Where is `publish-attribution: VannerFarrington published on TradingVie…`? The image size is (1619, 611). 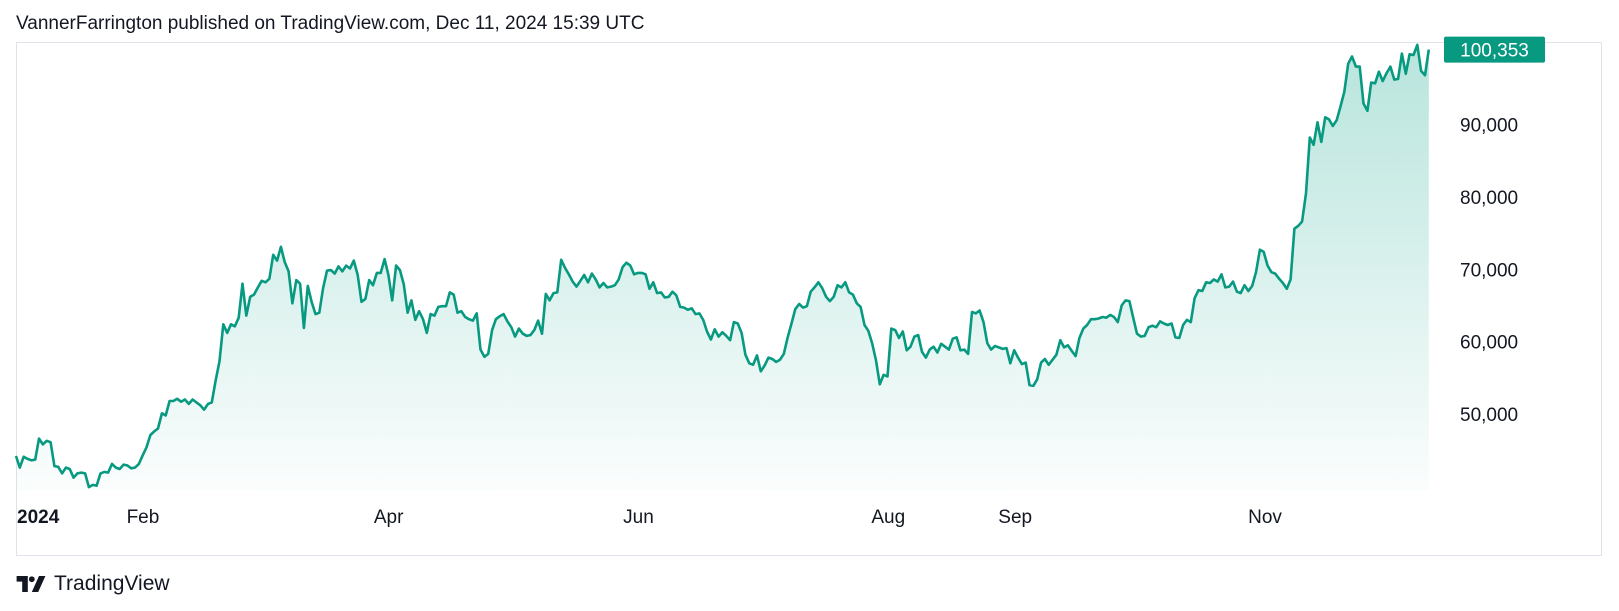
publish-attribution: VannerFarrington published on TradingVie… is located at coordinates (330, 23).